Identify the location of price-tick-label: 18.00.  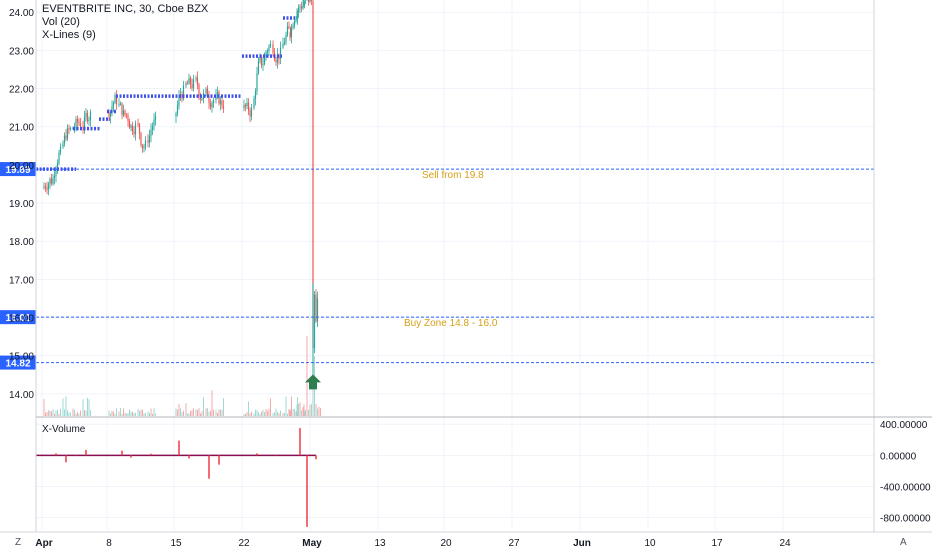
(21, 242).